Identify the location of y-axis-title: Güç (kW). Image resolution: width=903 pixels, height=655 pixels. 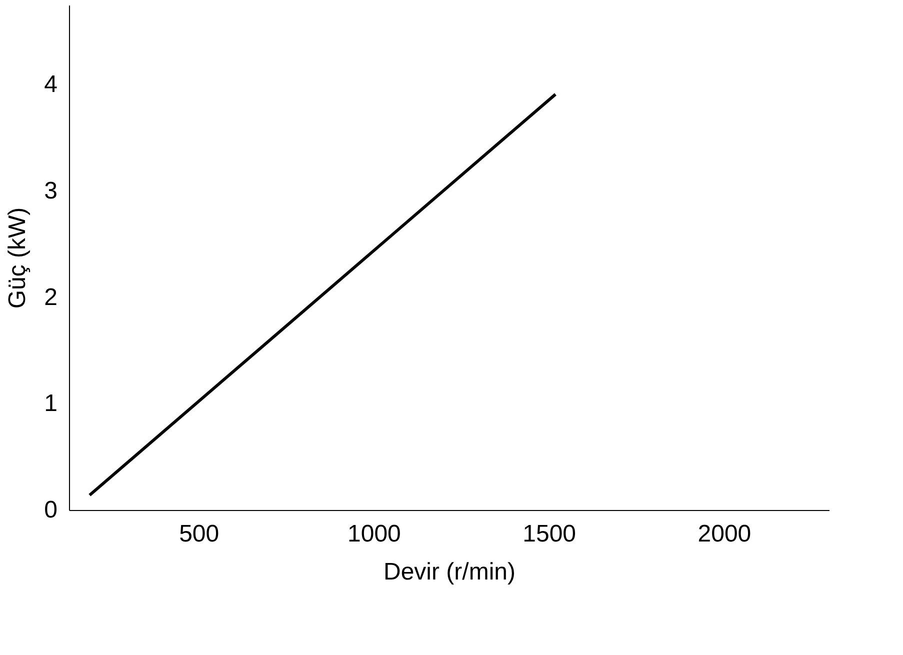
(18, 258).